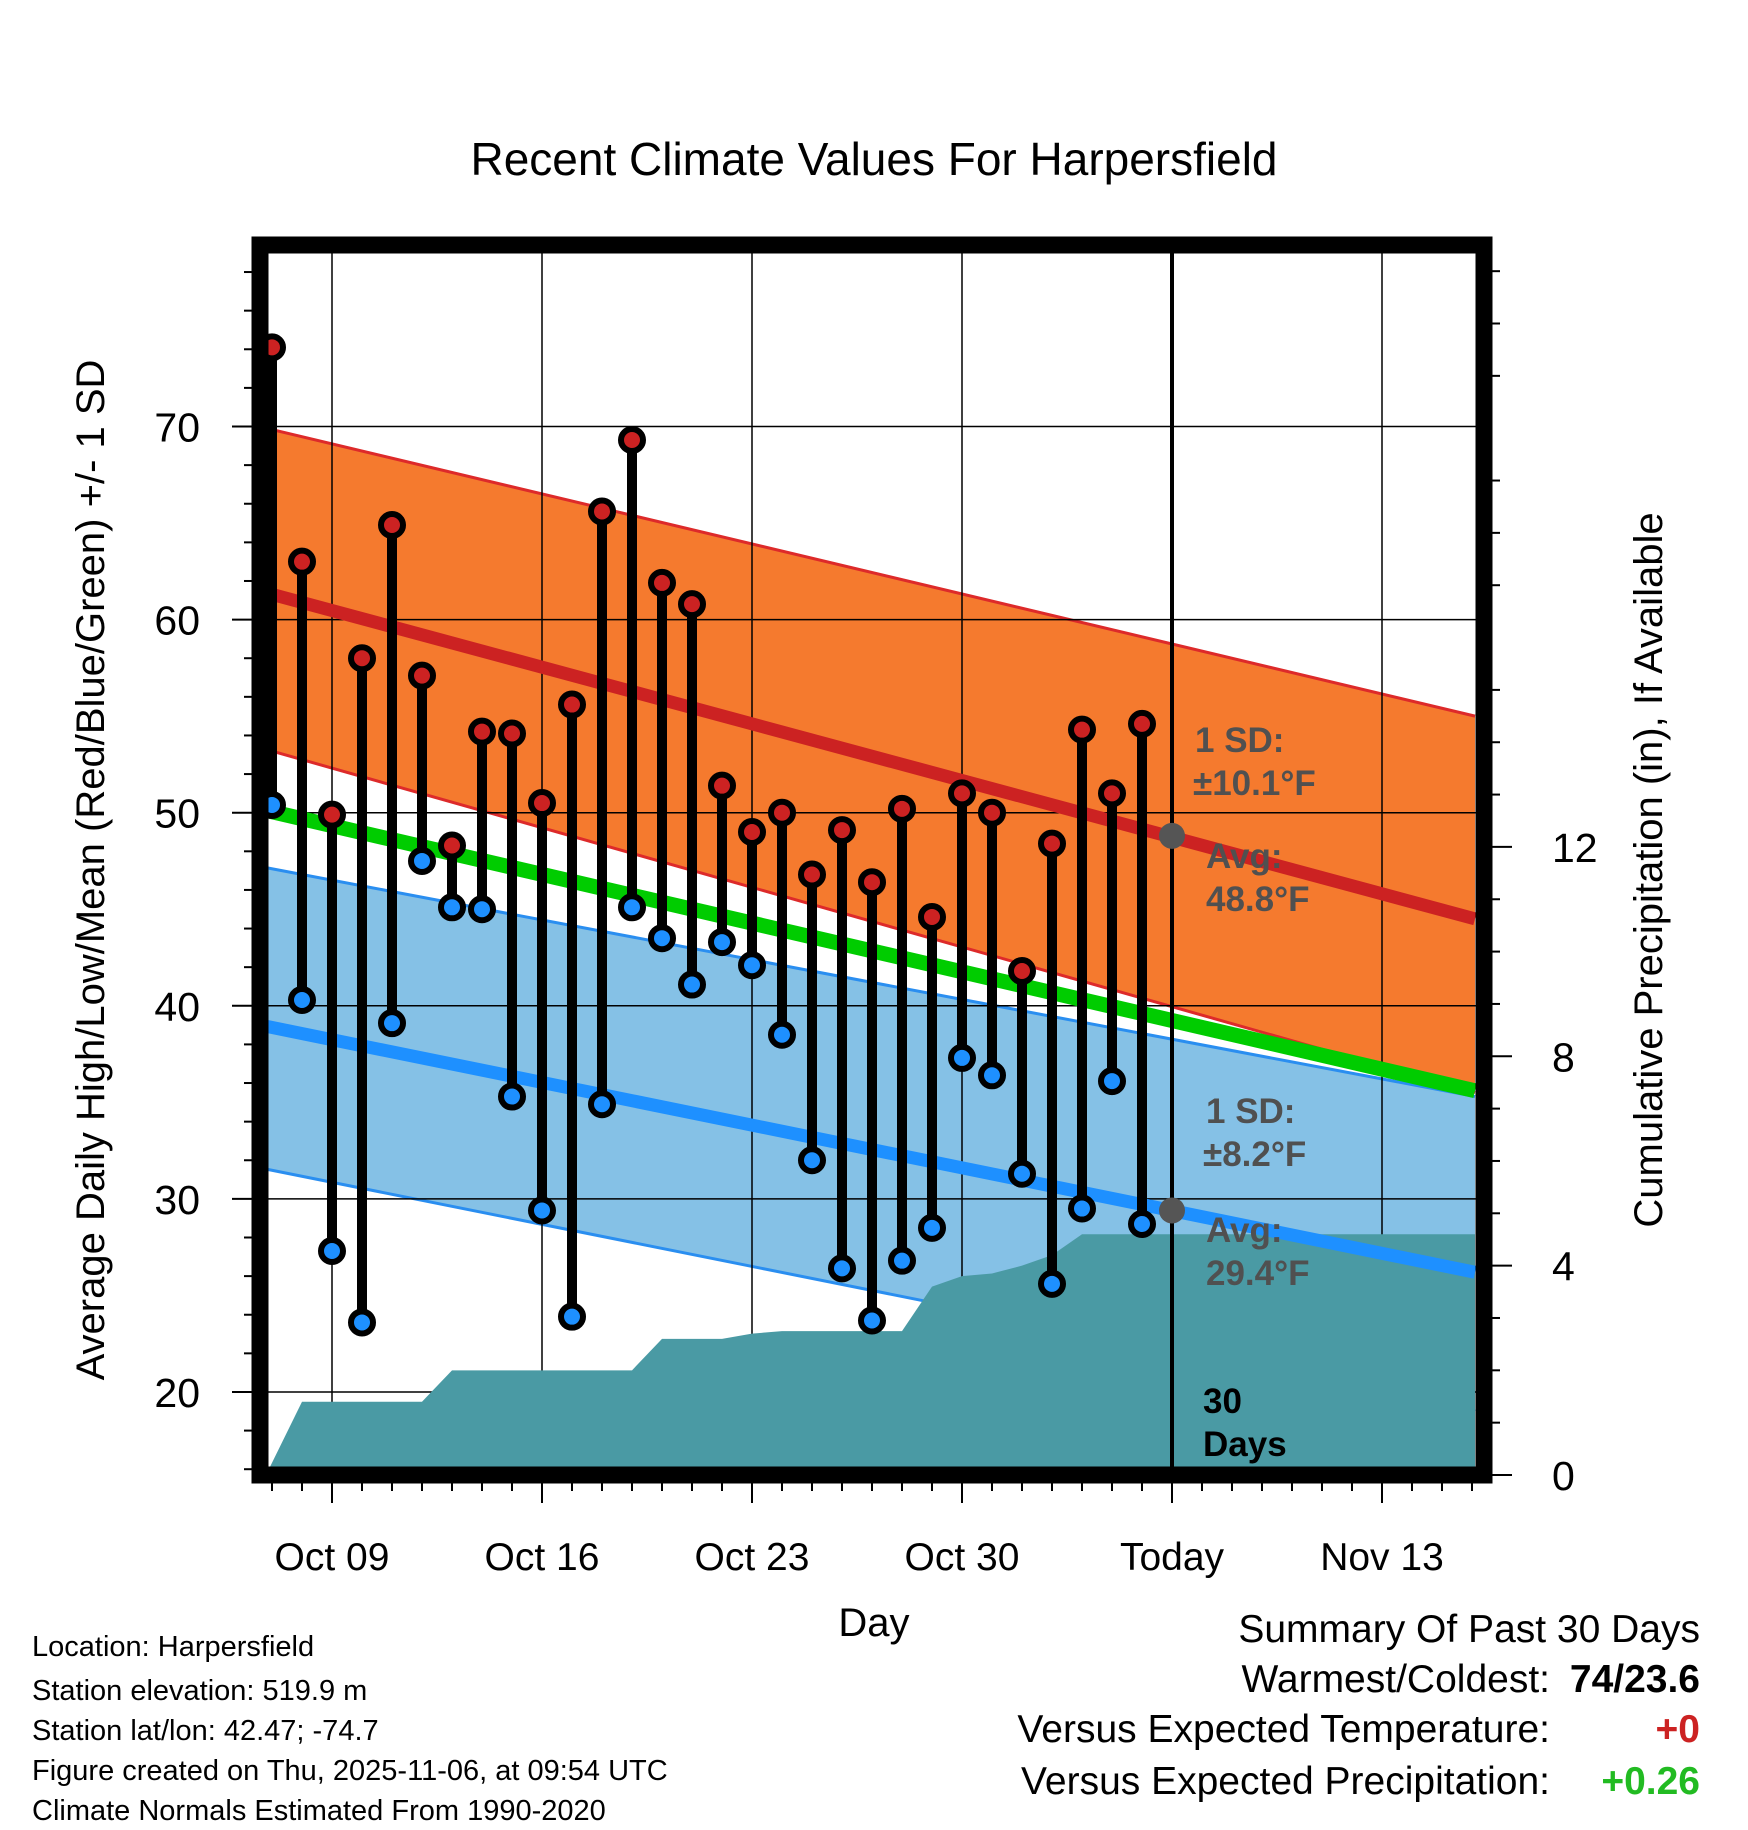 The height and width of the screenshot is (1830, 1748). I want to click on x-tick-label: Oct 30, so click(962, 1557).